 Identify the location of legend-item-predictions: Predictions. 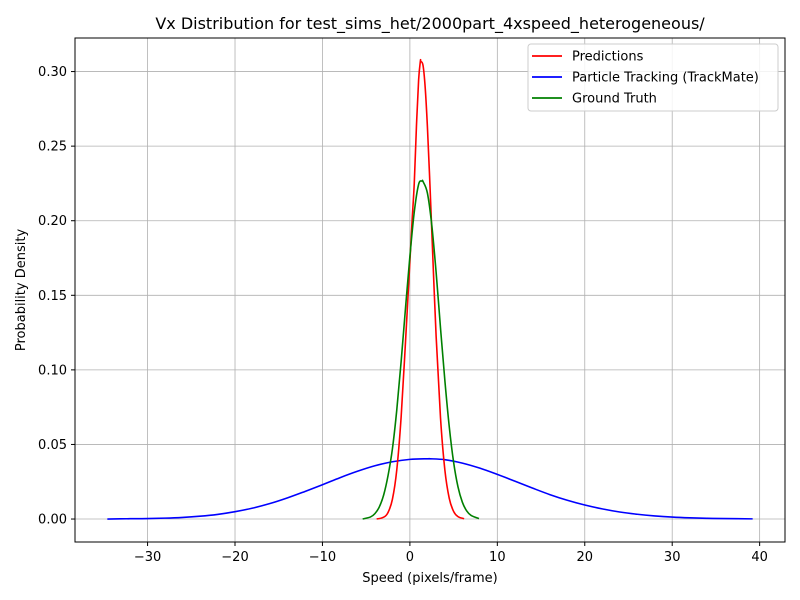
(608, 57).